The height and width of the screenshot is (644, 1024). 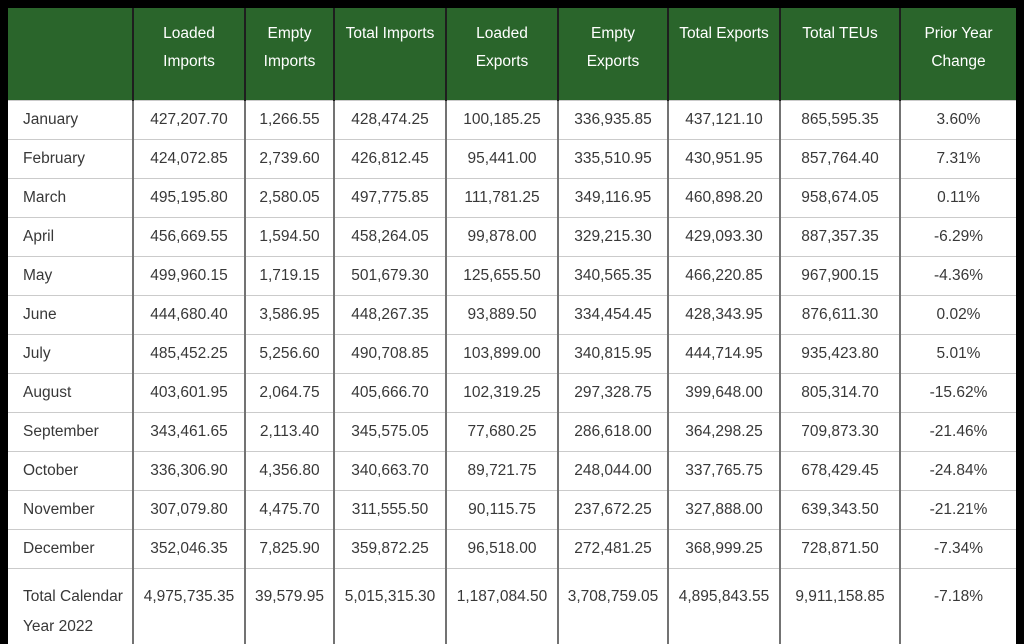 I want to click on value-cell: 352,046.35, so click(x=189, y=549).